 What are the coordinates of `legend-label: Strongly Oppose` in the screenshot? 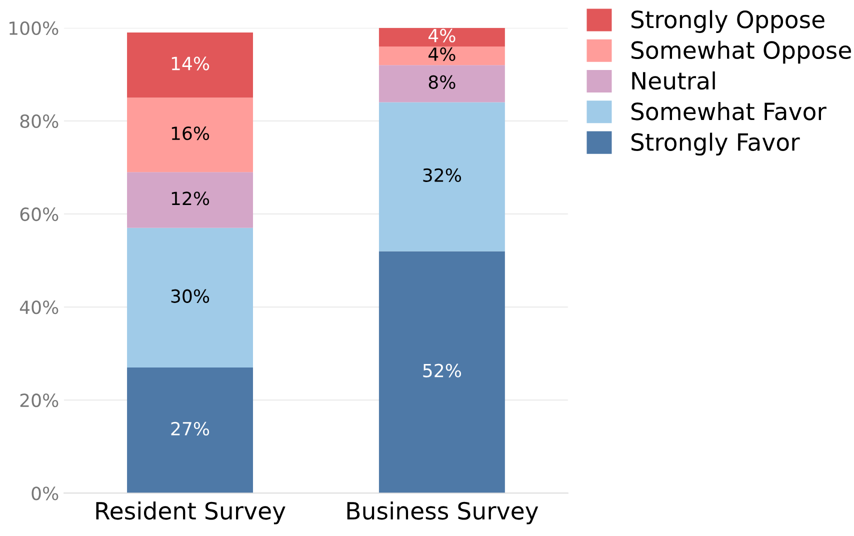 It's located at (727, 21).